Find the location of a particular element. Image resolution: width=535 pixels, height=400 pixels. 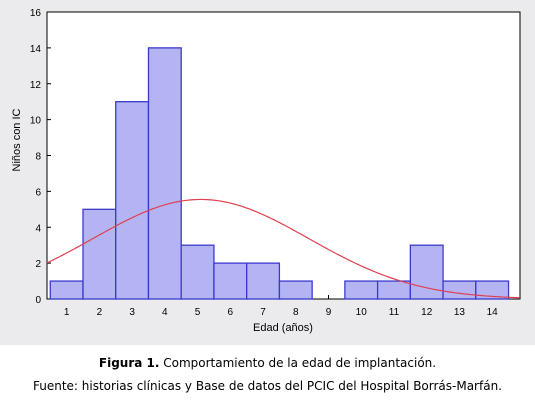

x-tick-label: 13 is located at coordinates (460, 312).